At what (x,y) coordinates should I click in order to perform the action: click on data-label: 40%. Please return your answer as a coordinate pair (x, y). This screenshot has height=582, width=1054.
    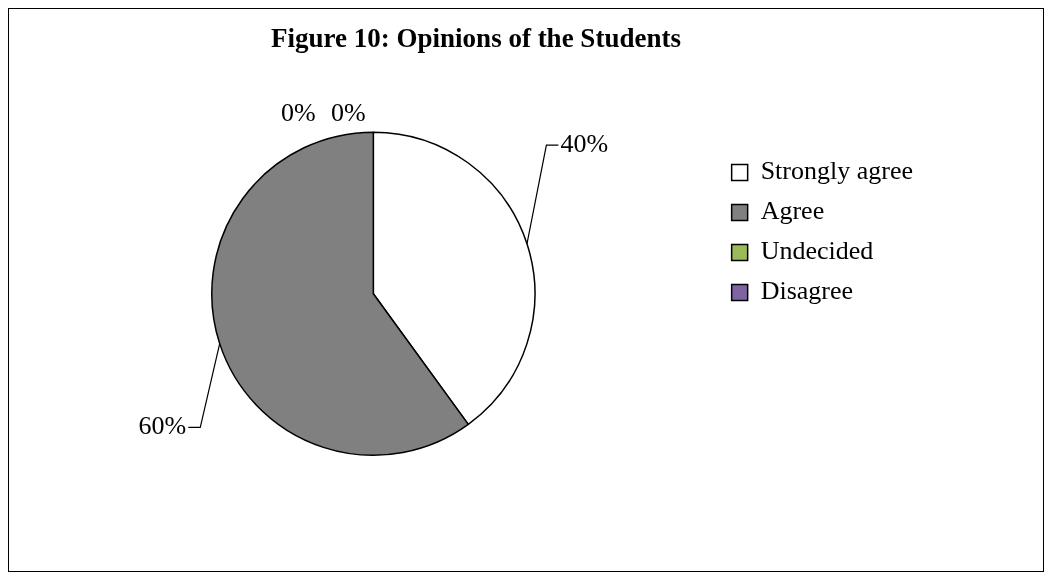
    Looking at the image, I should click on (584, 143).